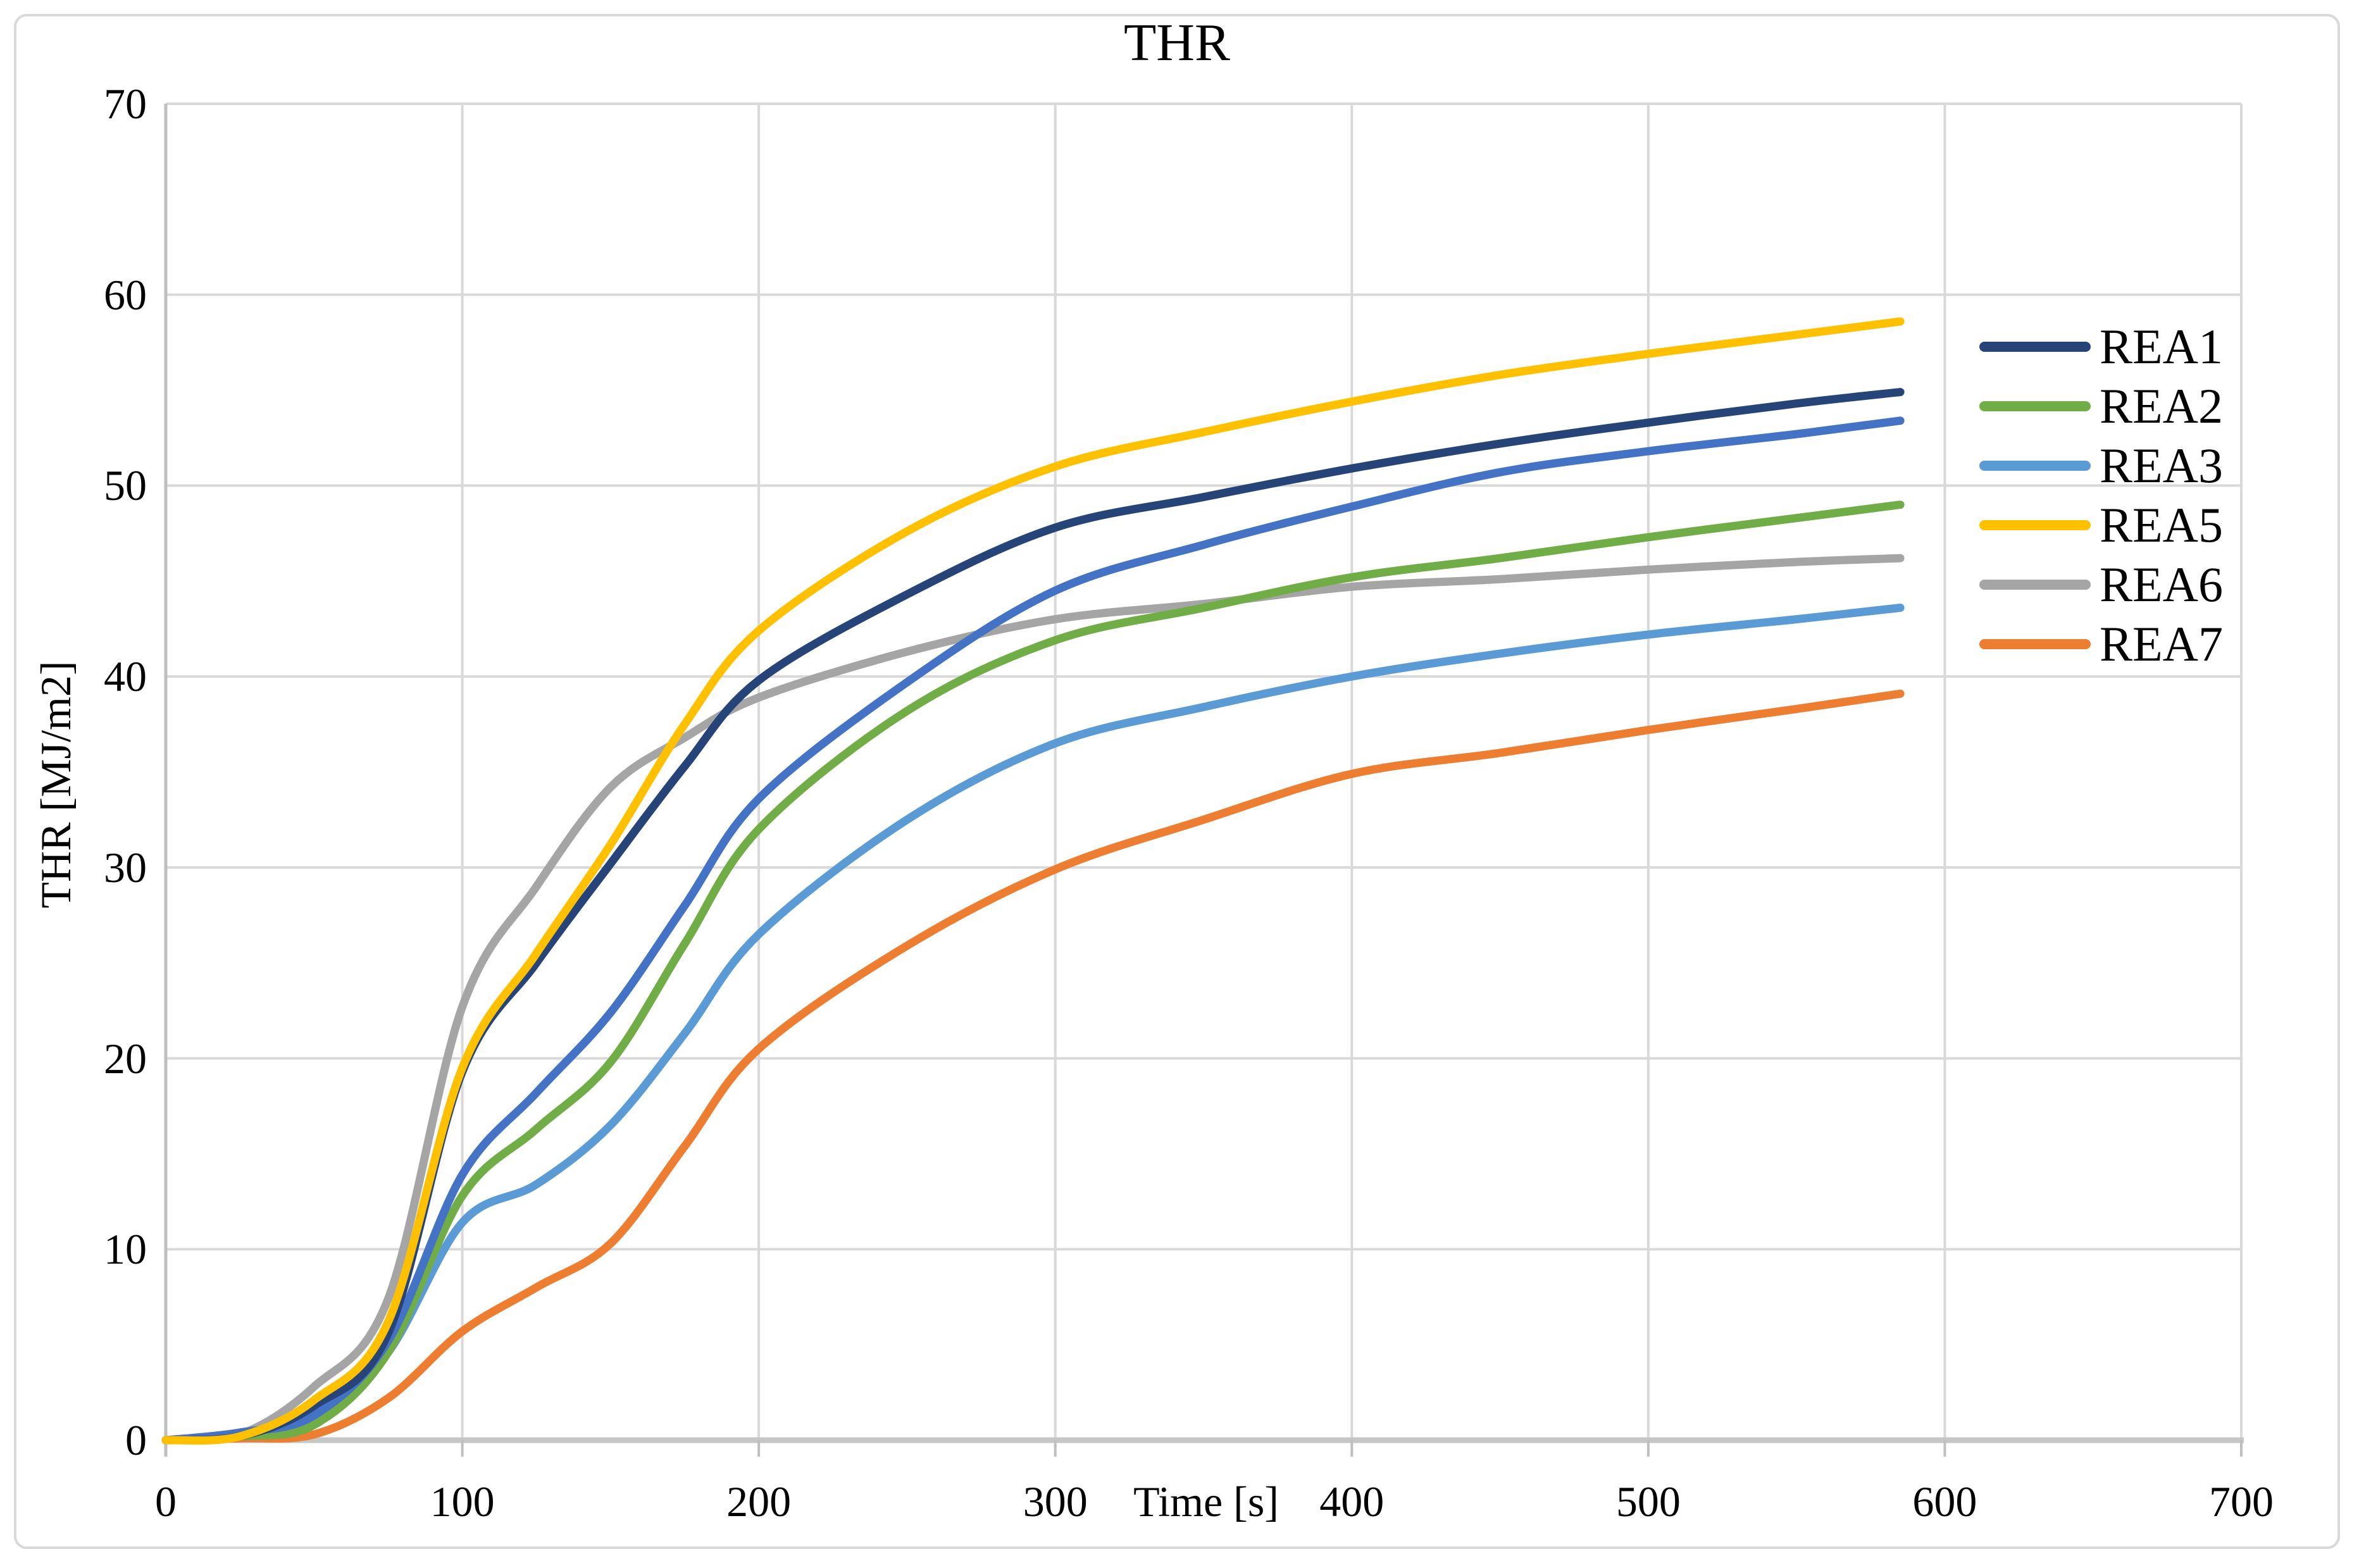  I want to click on y-tick-label: 60, so click(125, 294).